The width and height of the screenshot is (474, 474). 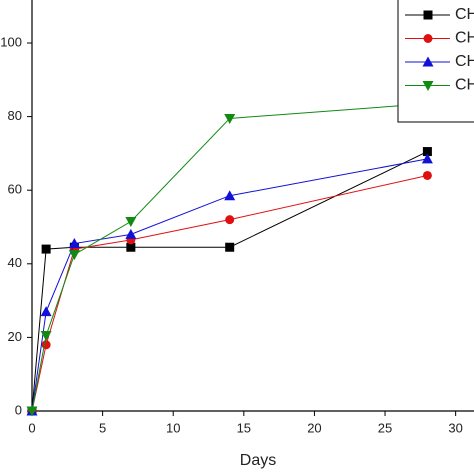 What do you see at coordinates (102, 427) in the screenshot?
I see `x-tick-label: 5` at bounding box center [102, 427].